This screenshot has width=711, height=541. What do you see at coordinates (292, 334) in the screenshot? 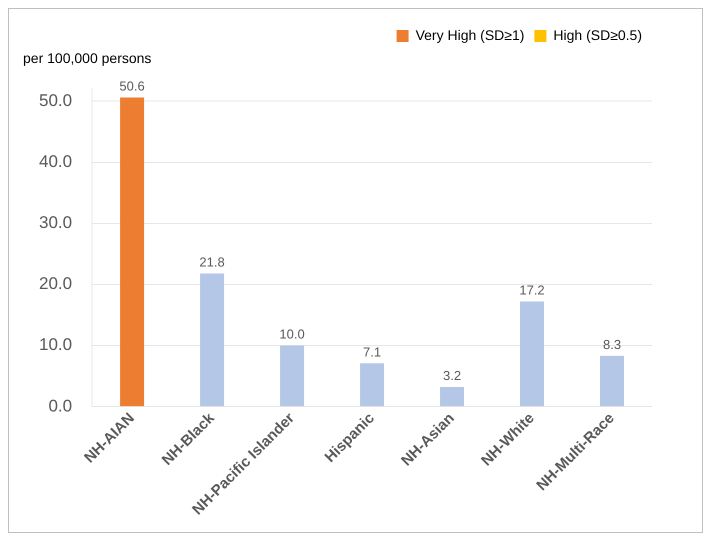
I see `data-label: 10.0` at bounding box center [292, 334].